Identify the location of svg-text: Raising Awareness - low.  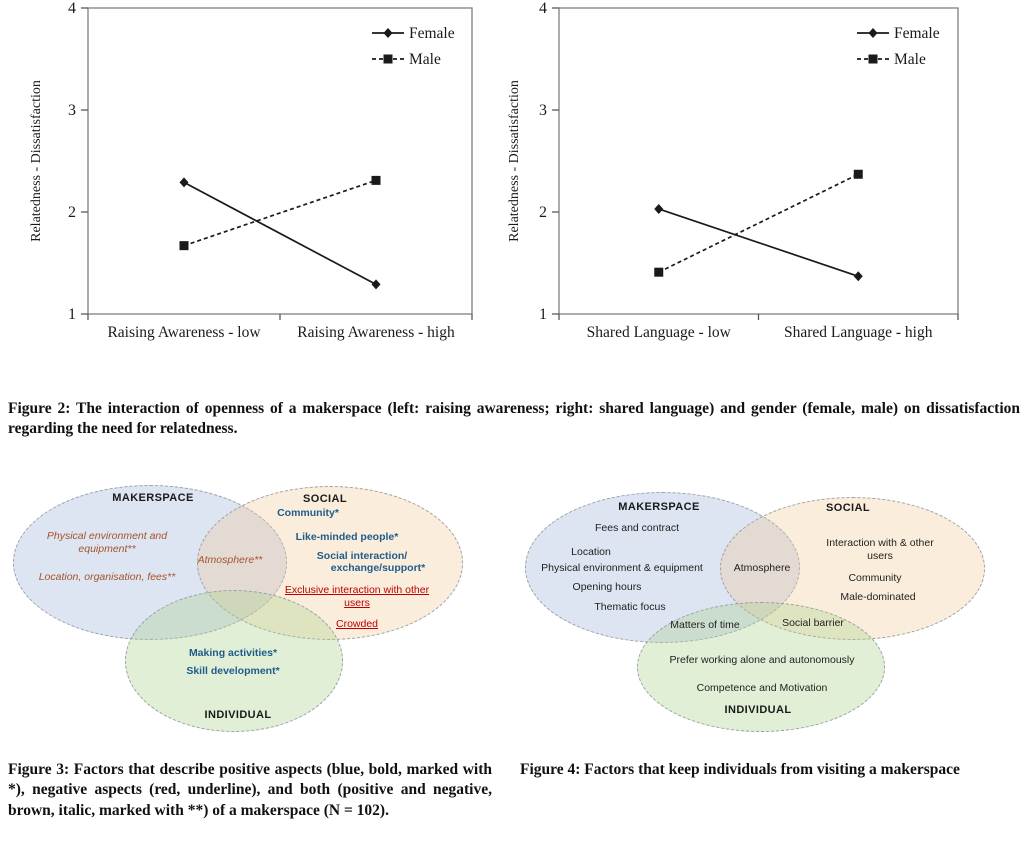
(184, 332).